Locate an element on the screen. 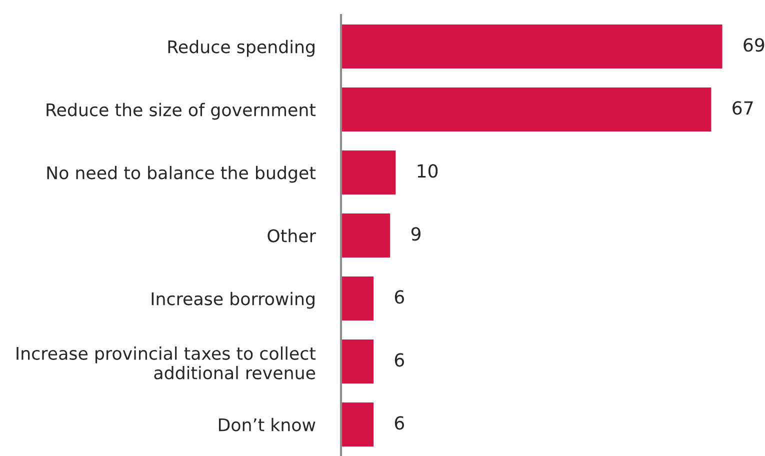 The height and width of the screenshot is (456, 765). data-label: 10 is located at coordinates (428, 171).